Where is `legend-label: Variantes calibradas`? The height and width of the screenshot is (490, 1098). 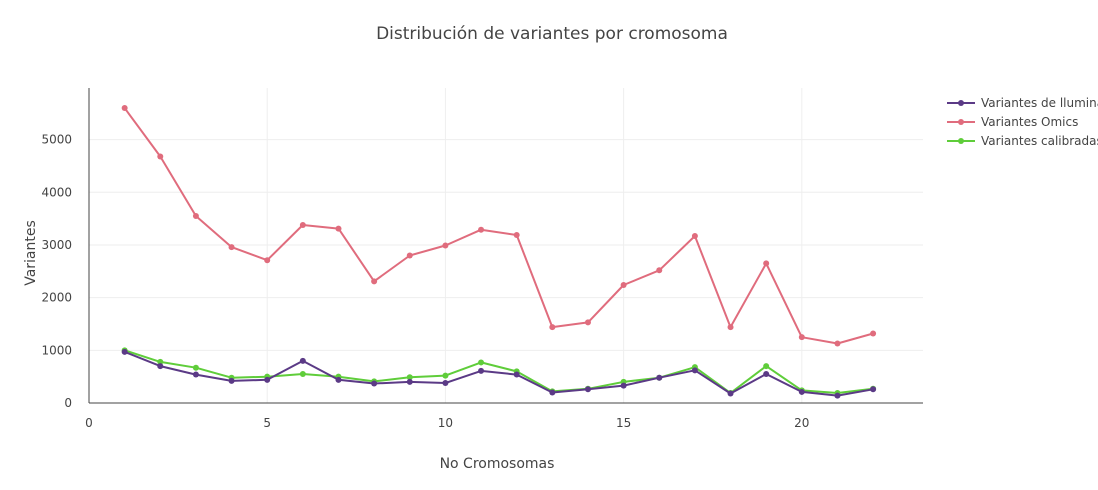 legend-label: Variantes calibradas is located at coordinates (1039, 141).